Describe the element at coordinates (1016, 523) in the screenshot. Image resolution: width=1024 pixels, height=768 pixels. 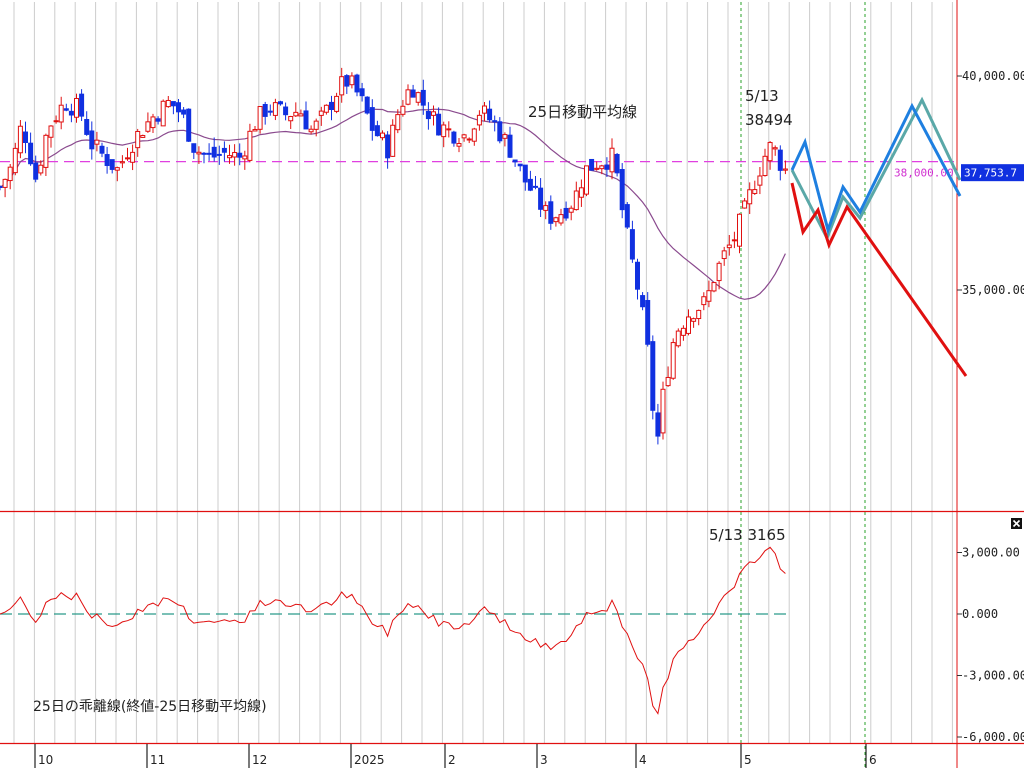
I see `close-panel-button` at that location.